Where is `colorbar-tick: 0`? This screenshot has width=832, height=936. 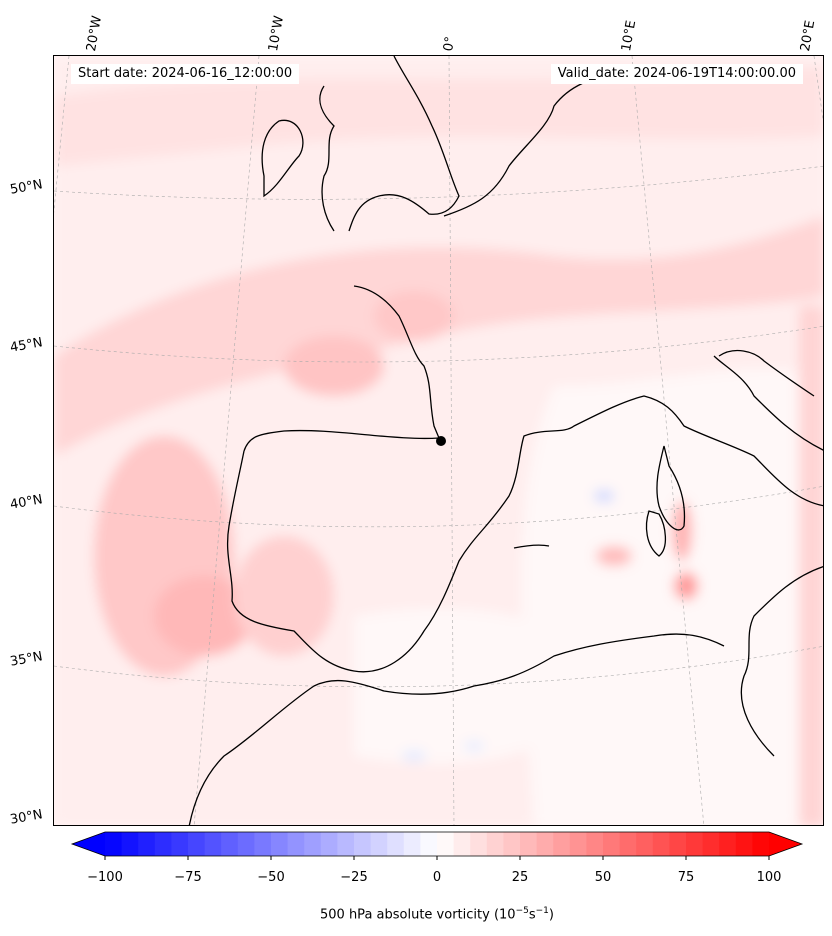
colorbar-tick: 0 is located at coordinates (437, 877).